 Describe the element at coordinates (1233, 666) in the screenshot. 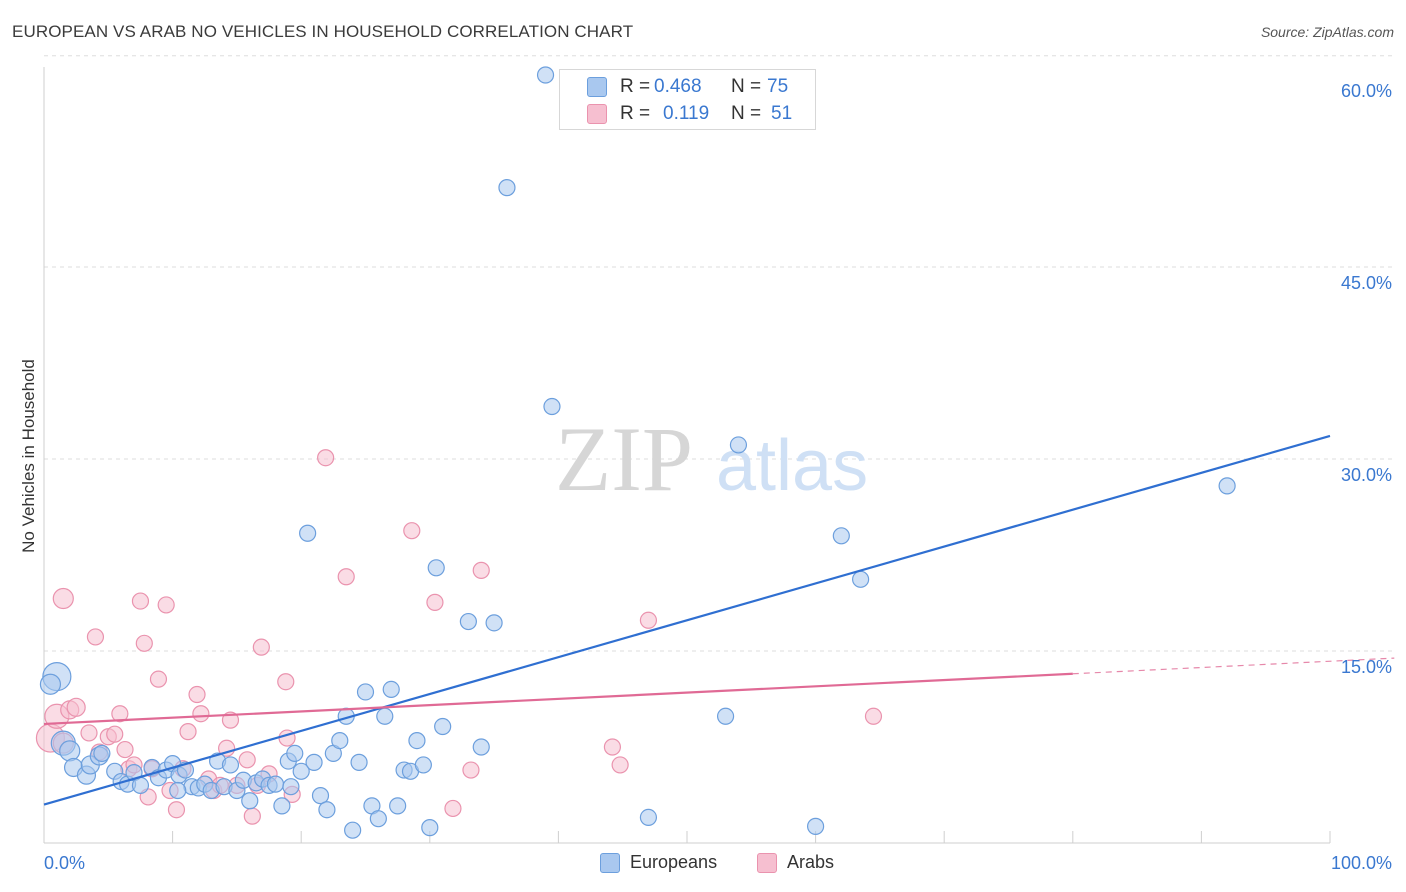

I see `arabs-trend-extension` at that location.